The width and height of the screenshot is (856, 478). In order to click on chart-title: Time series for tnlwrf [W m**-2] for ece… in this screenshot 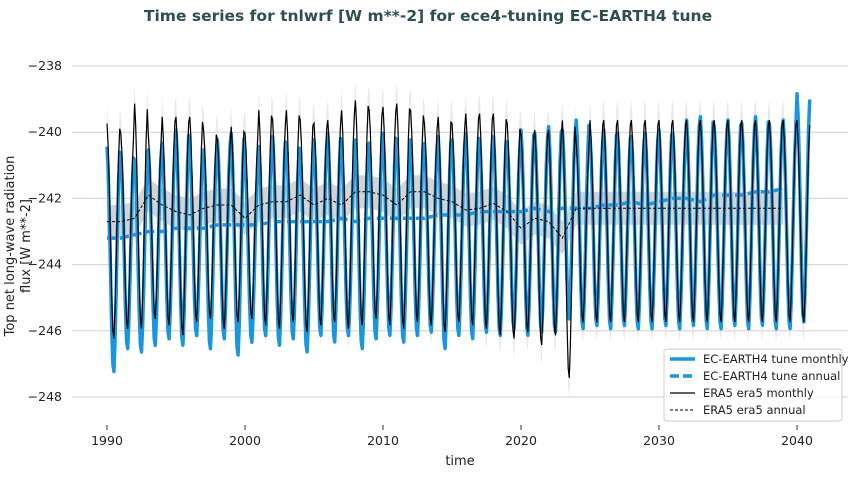, I will do `click(428, 16)`.